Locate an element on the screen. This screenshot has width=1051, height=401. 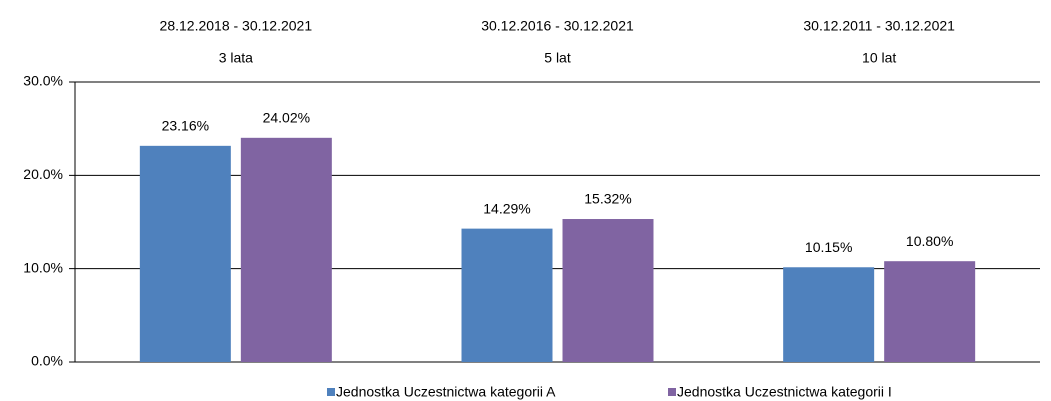
x-tick-label: 10 lat is located at coordinates (879, 58).